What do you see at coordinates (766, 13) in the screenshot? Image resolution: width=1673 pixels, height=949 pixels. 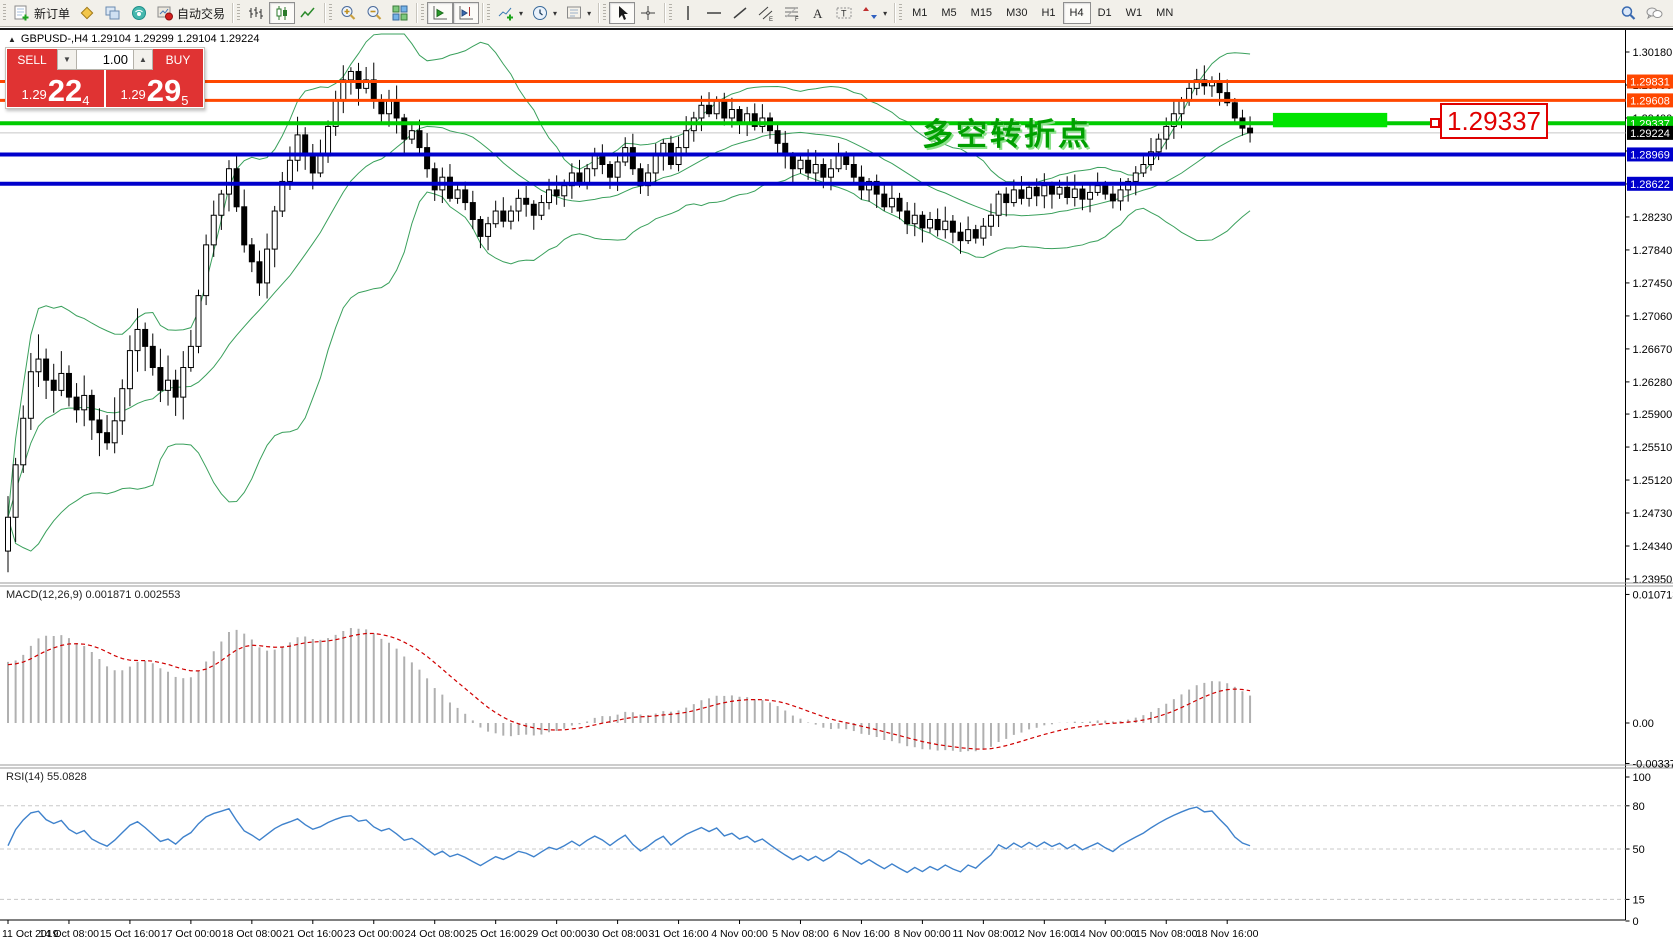 I see `equidistant-channel-button: E` at bounding box center [766, 13].